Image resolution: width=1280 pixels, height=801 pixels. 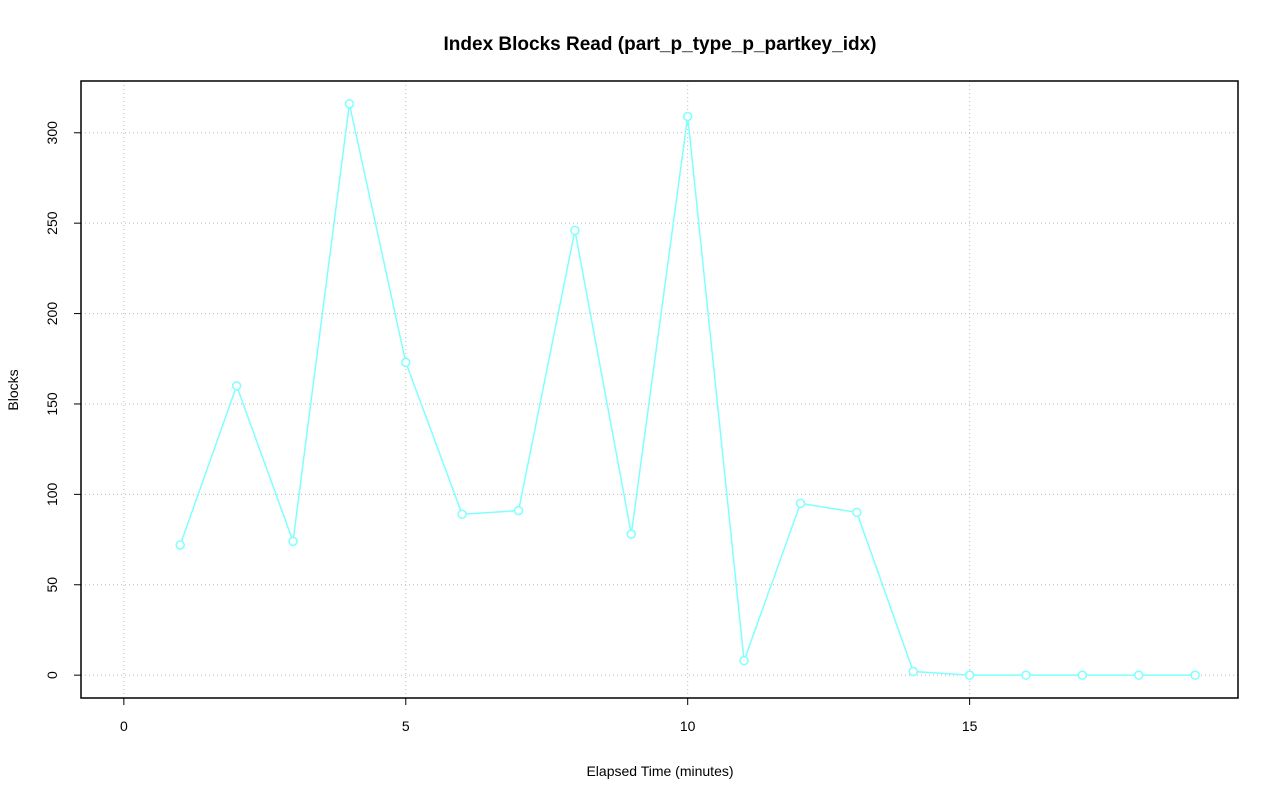 What do you see at coordinates (659, 771) in the screenshot?
I see `x-axis-label: Elapsed Time (minutes)` at bounding box center [659, 771].